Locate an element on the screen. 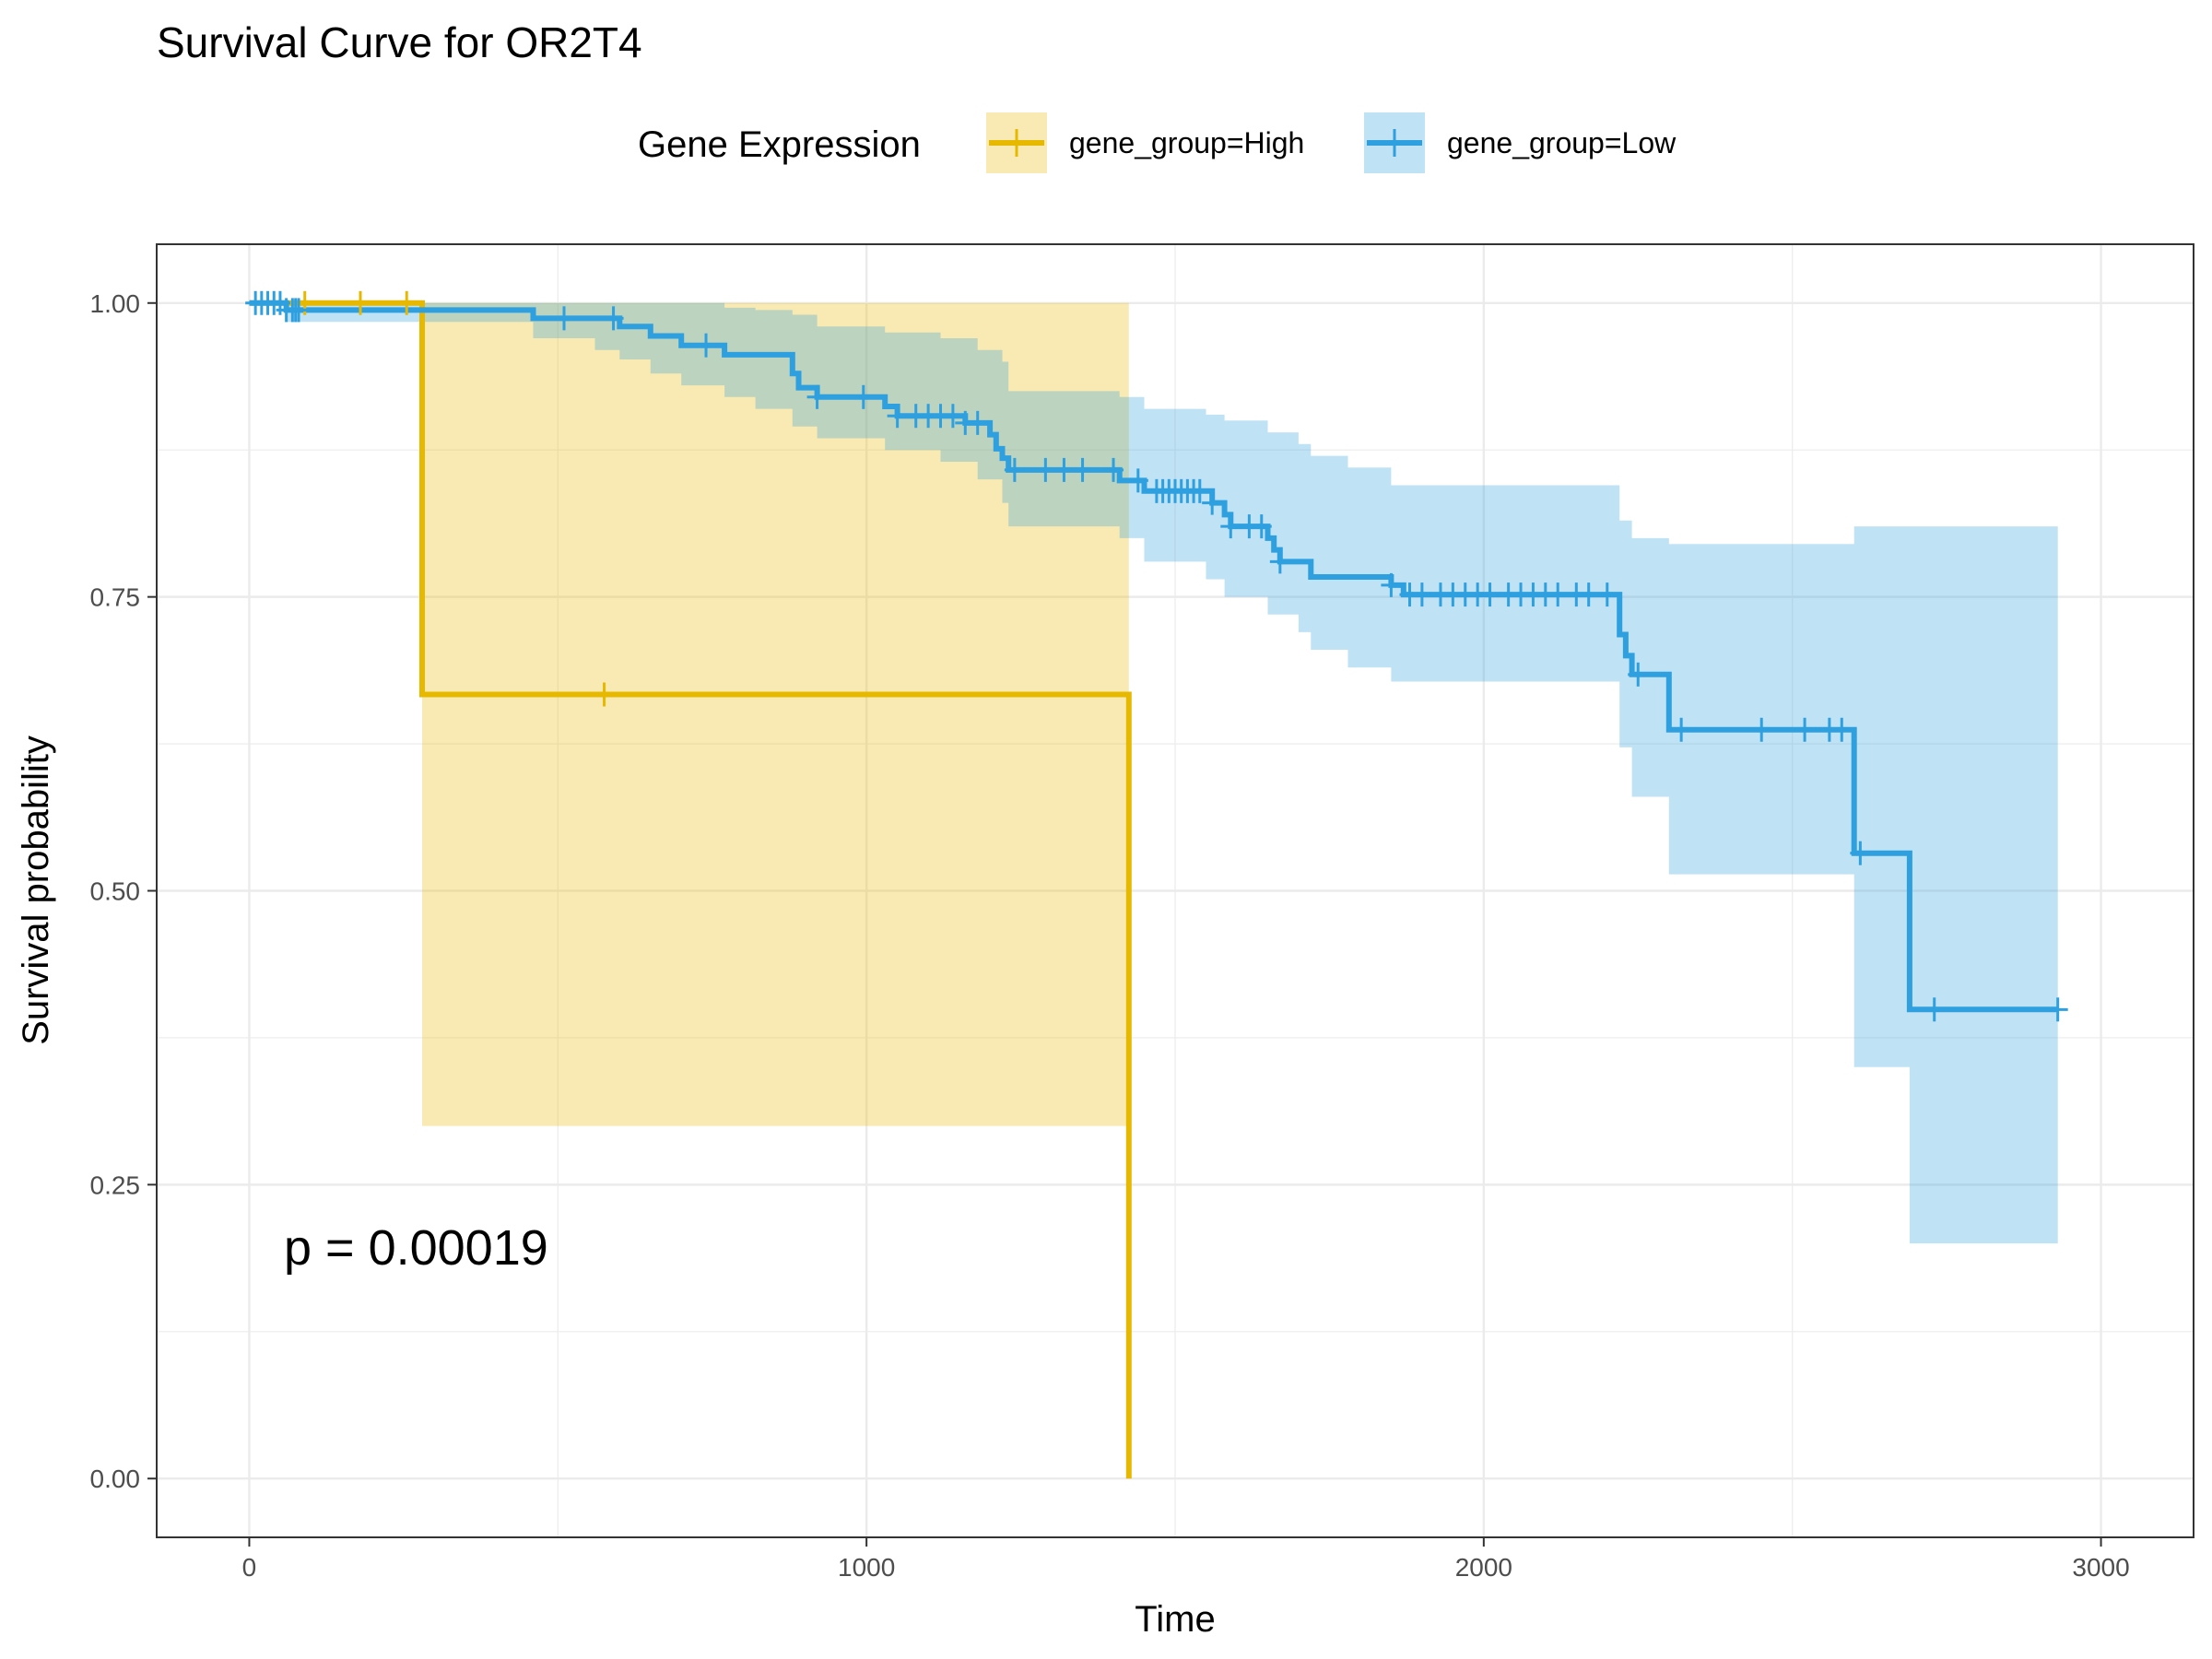  y-axis-title: Survival probability is located at coordinates (36, 890).